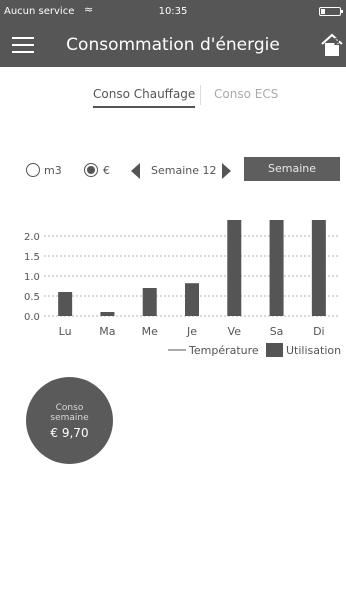 The width and height of the screenshot is (346, 612). I want to click on unit-radio-m3, so click(33, 170).